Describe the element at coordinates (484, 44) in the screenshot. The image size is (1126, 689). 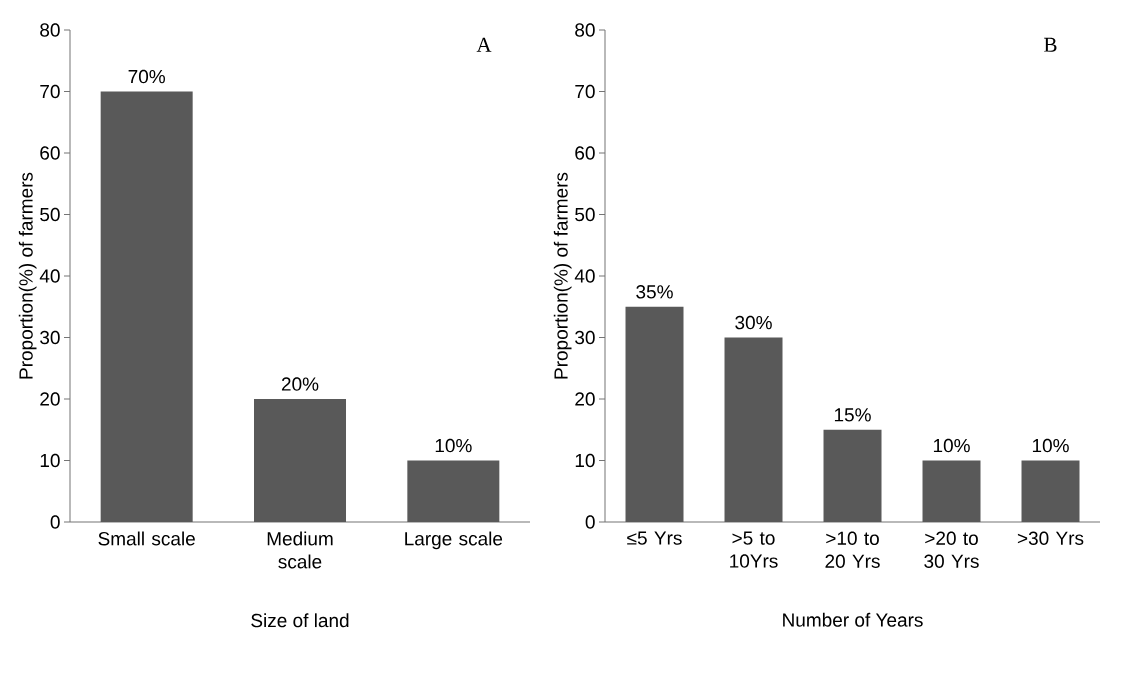
I see `annotation: A` at that location.